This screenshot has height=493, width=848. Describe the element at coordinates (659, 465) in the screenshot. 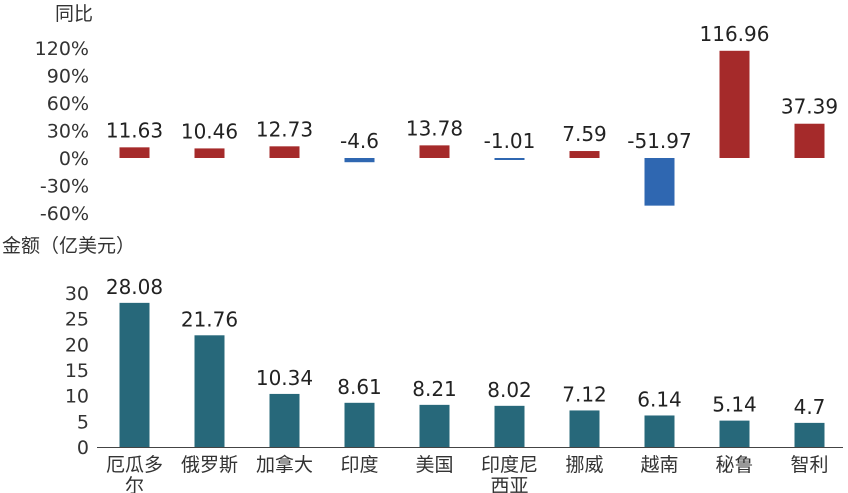

I see `category-label: 越南` at that location.